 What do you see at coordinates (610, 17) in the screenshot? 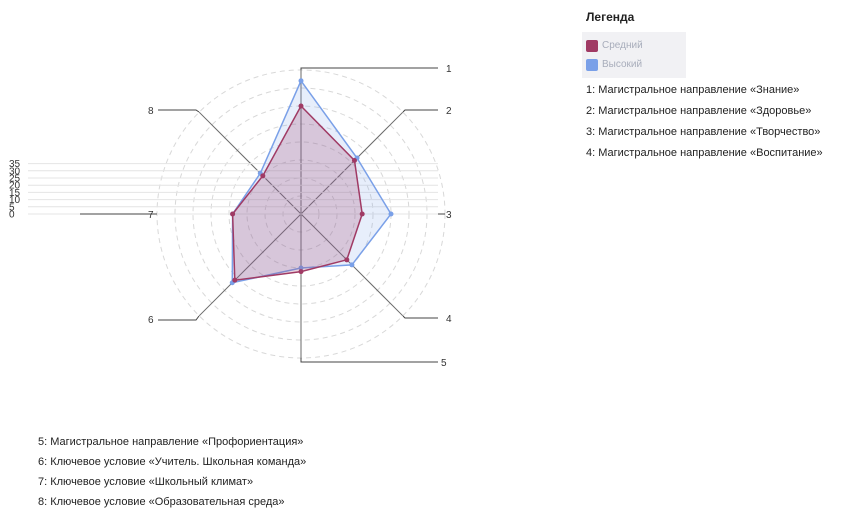
I see `legend-title: Легенда` at bounding box center [610, 17].